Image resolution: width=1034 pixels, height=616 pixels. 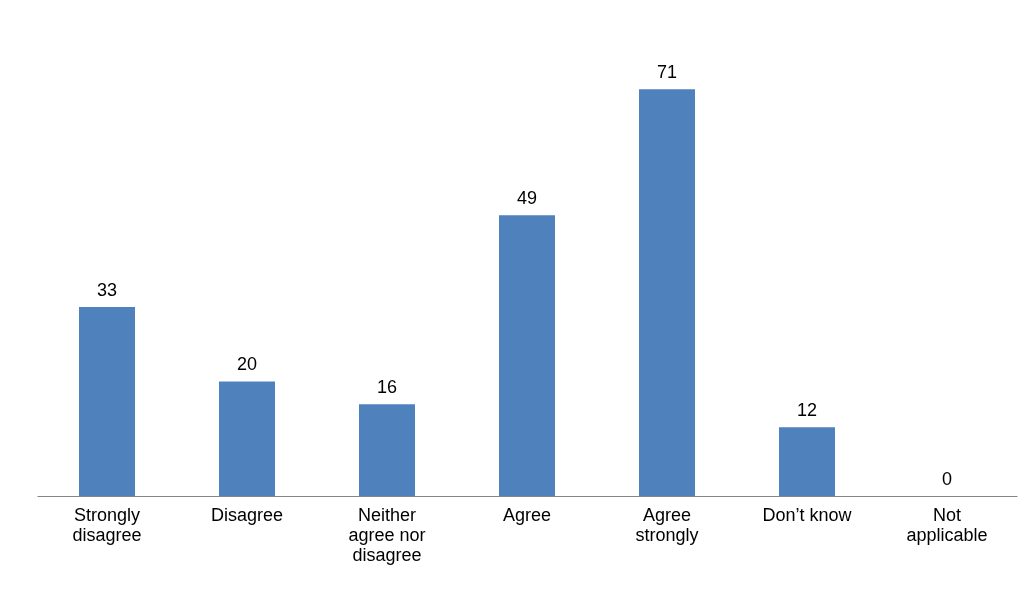 What do you see at coordinates (807, 410) in the screenshot?
I see `data-label: 12` at bounding box center [807, 410].